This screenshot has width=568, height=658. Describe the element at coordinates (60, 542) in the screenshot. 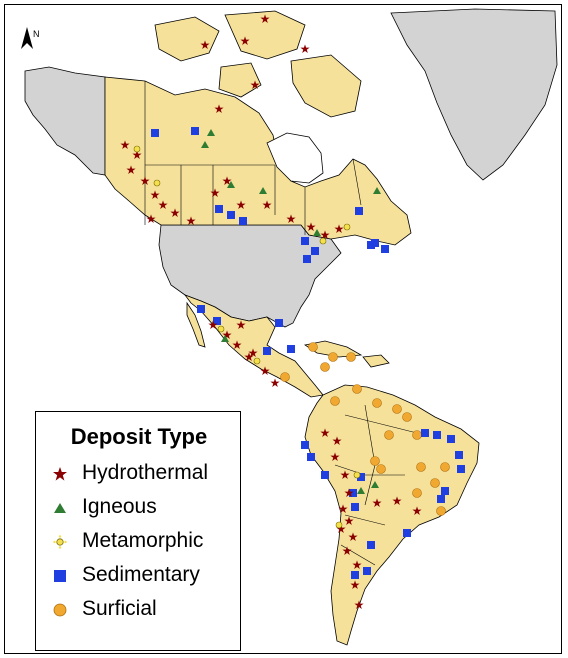

I see `burst-icon` at that location.